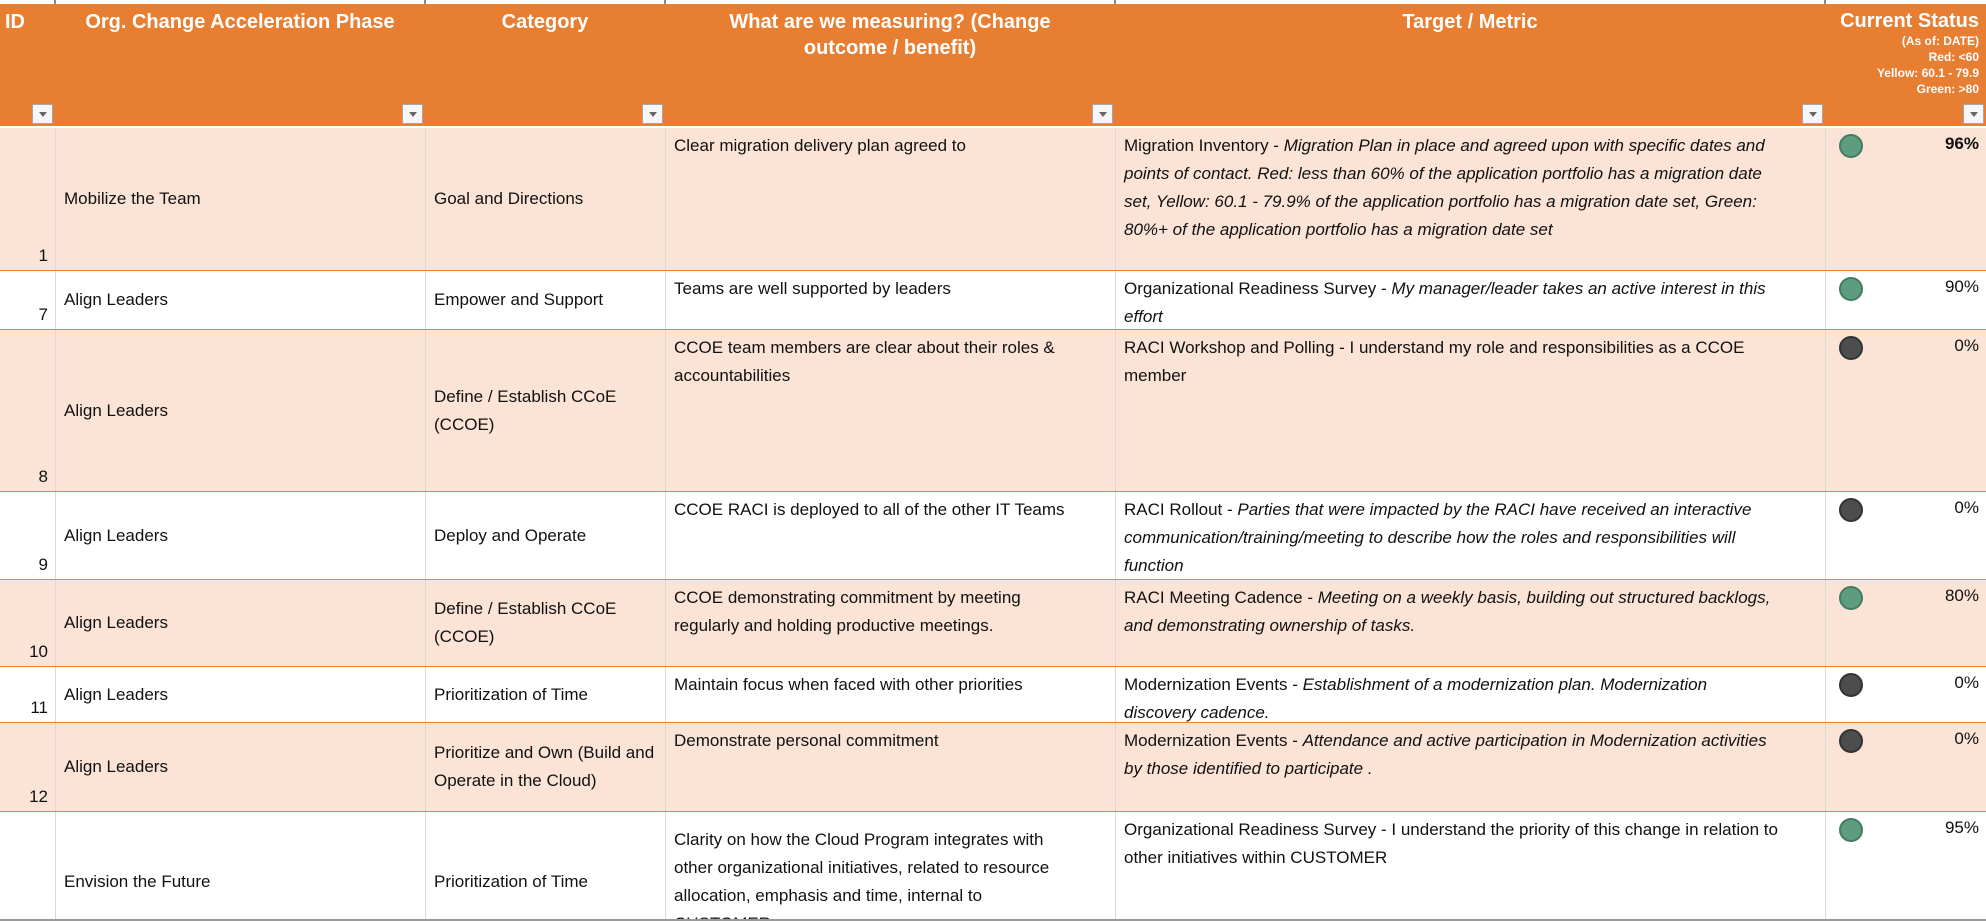 The width and height of the screenshot is (1986, 921). I want to click on cell-measuring: Clear migration delivery plan agreed to, so click(890, 199).